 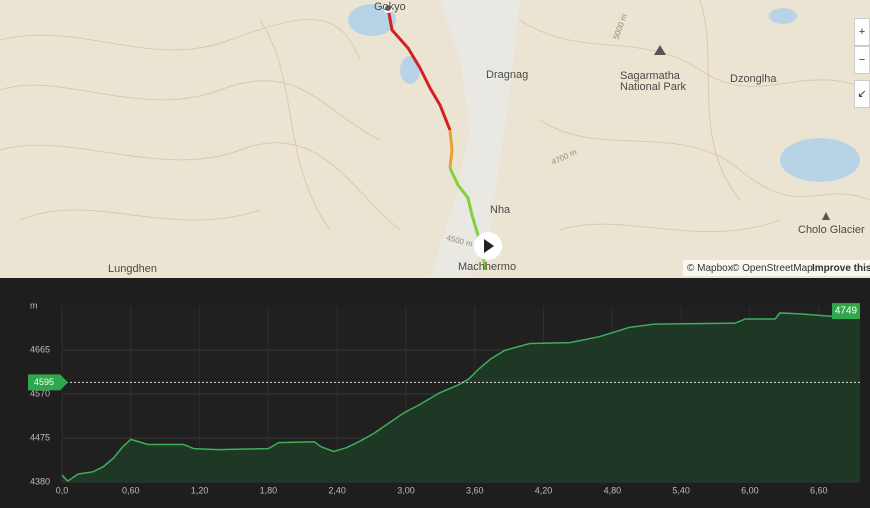 I want to click on start-marker, so click(x=388, y=8).